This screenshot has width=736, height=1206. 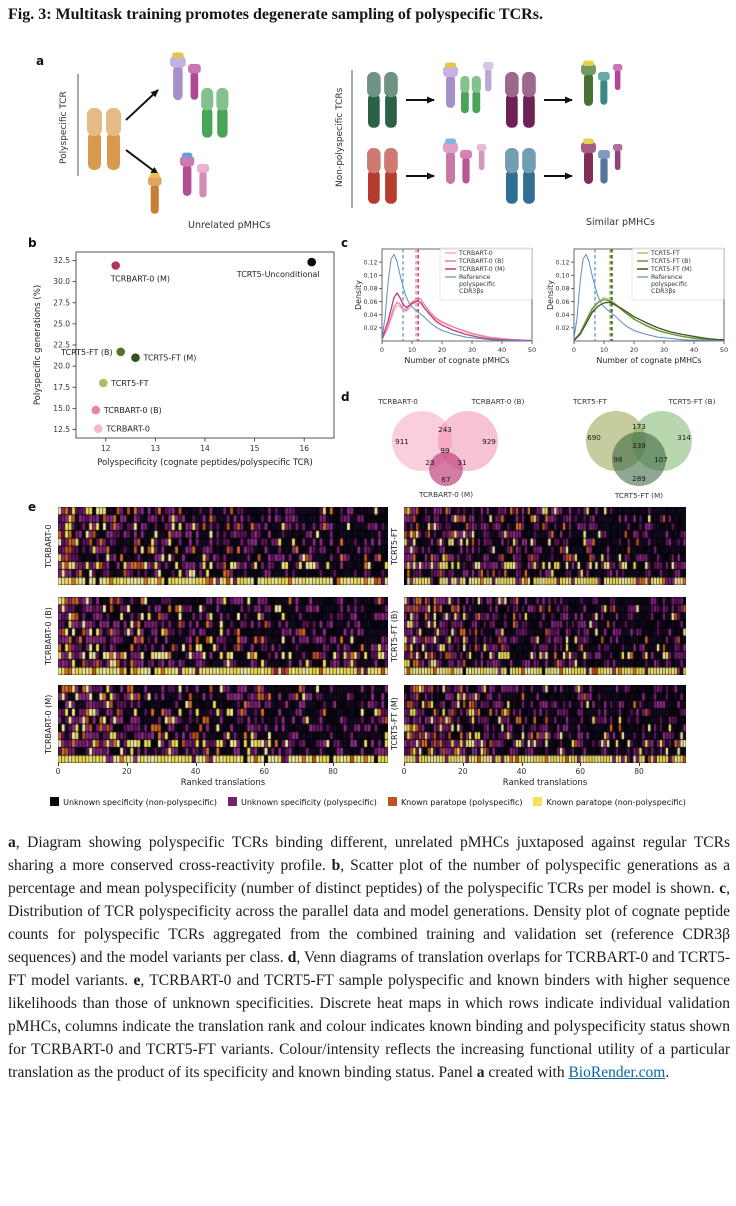 What do you see at coordinates (133, 802) in the screenshot?
I see `heatmap-legend-item: Unknown specificity (non-polyspecific)` at bounding box center [133, 802].